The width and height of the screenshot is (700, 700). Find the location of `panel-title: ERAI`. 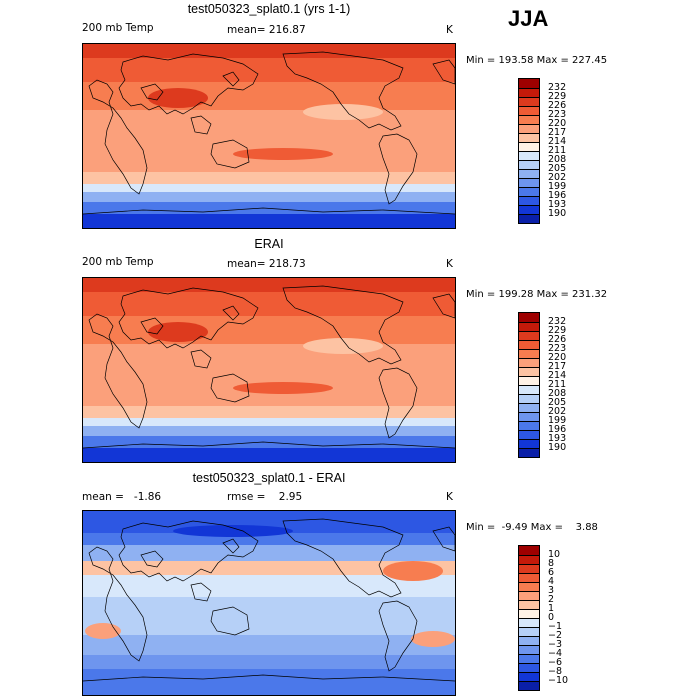

panel-title: ERAI is located at coordinates (269, 244).